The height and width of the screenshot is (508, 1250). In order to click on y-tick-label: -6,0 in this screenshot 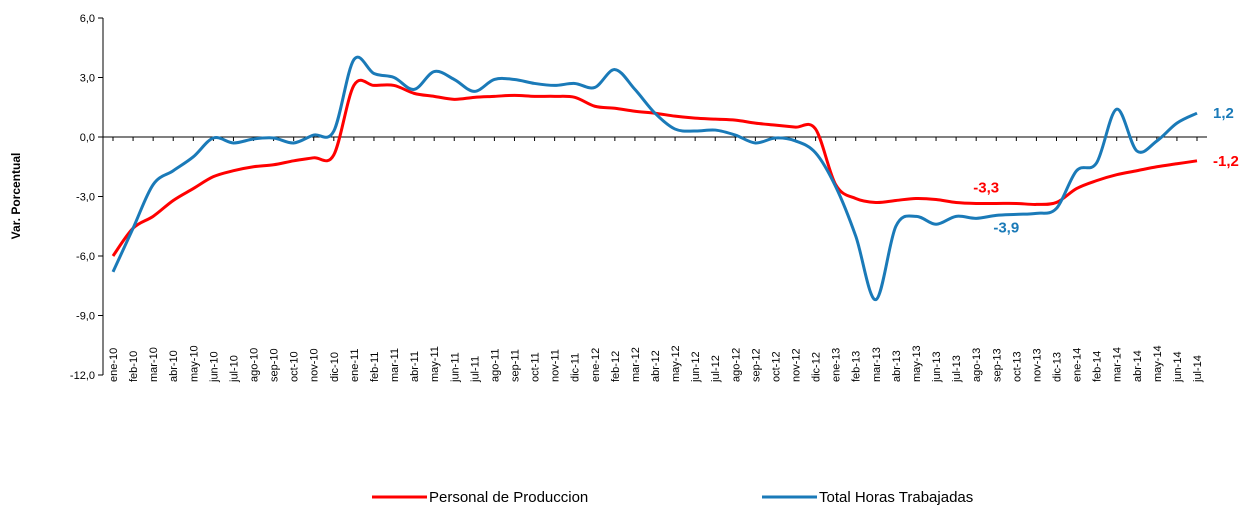, I will do `click(85, 257)`.